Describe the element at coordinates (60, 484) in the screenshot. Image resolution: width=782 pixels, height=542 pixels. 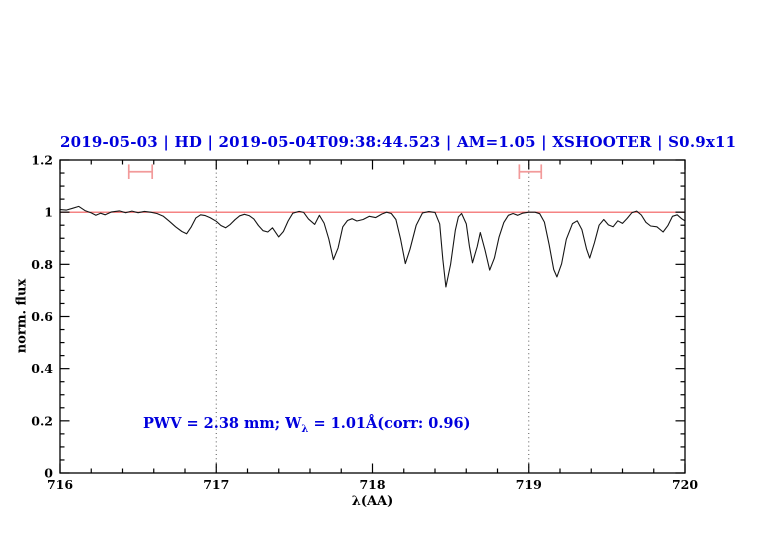
I see `x-tick-label: 716` at that location.